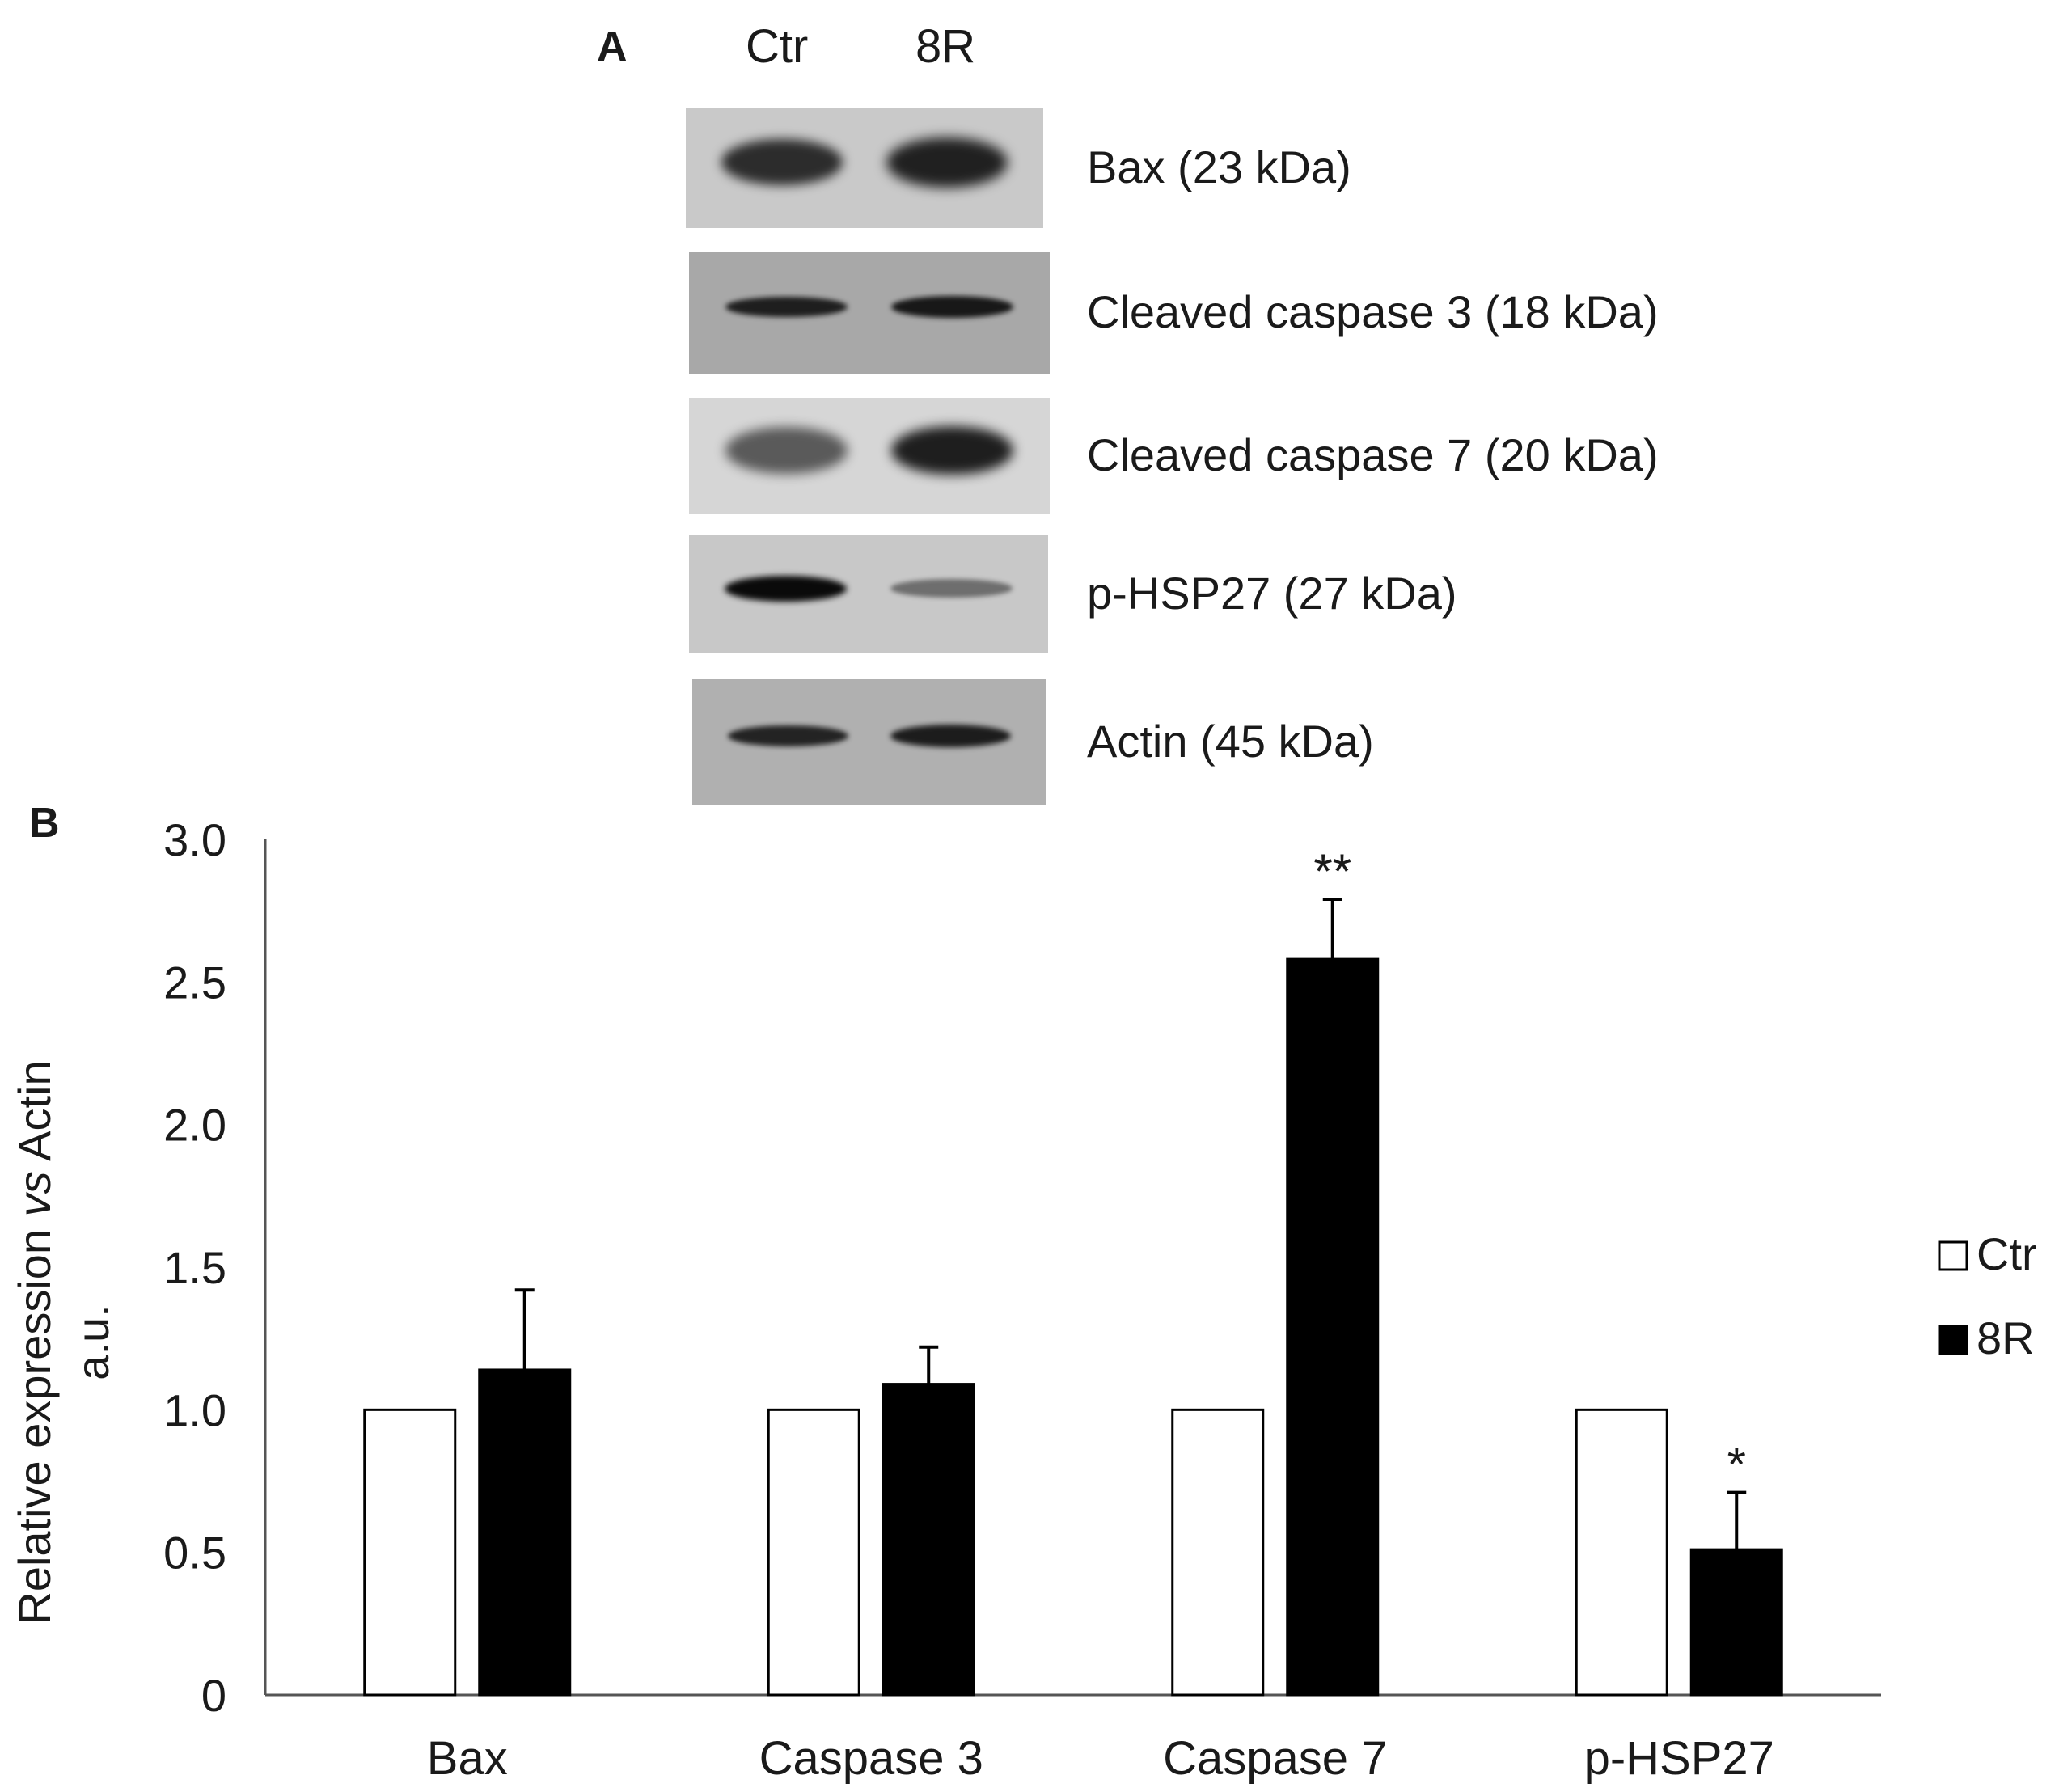  What do you see at coordinates (92, 1342) in the screenshot?
I see `y-axis-title-line2: a.u.` at bounding box center [92, 1342].